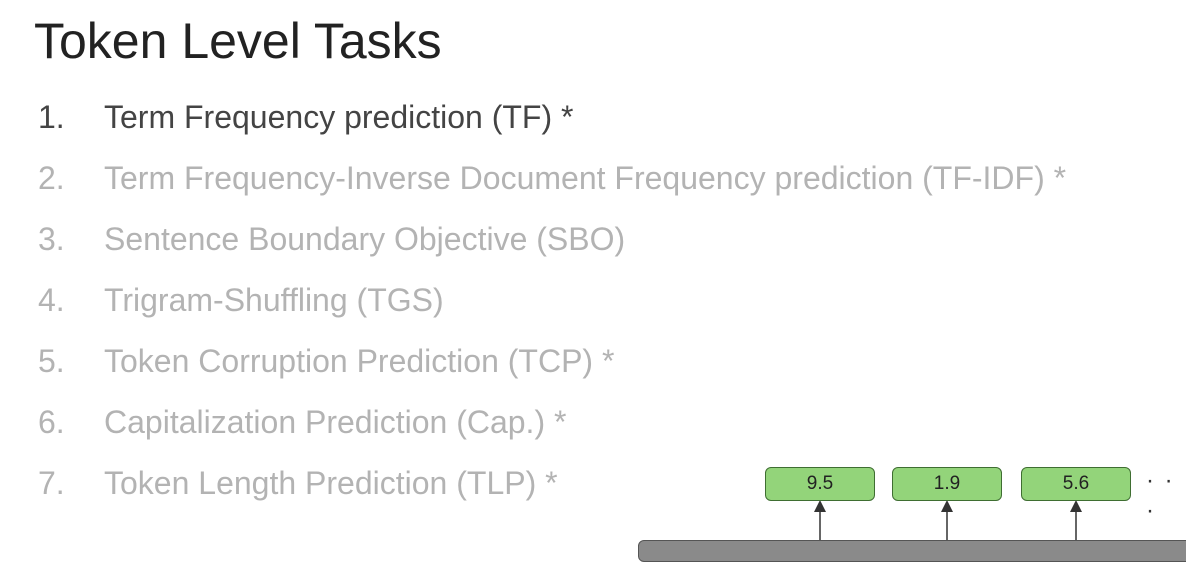 The height and width of the screenshot is (562, 1186). I want to click on output-value-box: 5.6, so click(1076, 484).